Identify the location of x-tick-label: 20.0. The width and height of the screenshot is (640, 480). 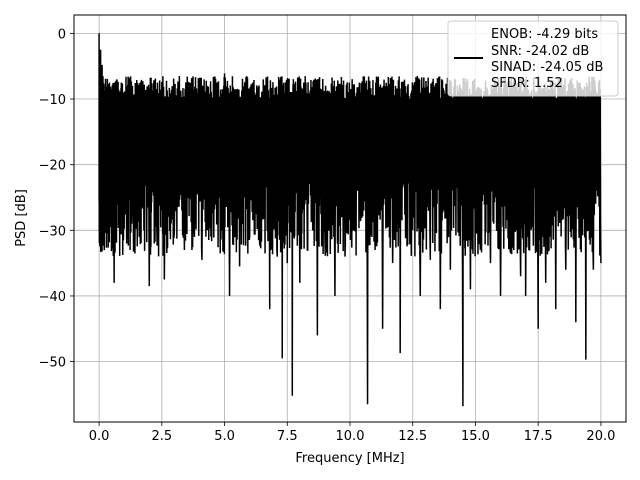
(600, 436).